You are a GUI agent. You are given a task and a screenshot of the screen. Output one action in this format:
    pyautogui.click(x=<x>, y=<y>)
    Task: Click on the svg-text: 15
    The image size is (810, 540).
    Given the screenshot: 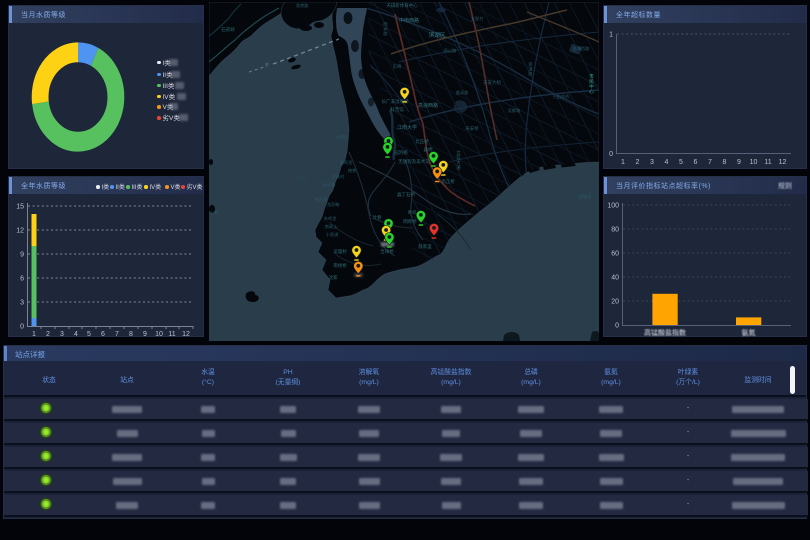 What is the action you would take?
    pyautogui.click(x=20, y=207)
    